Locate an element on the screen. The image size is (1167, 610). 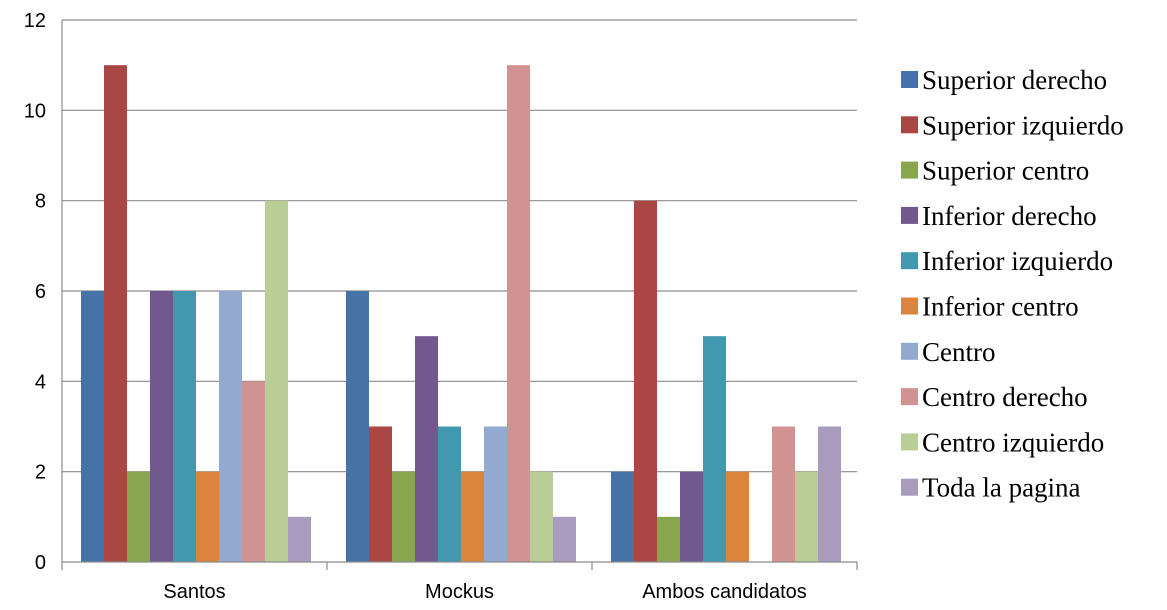
y-tick-label: 4 is located at coordinates (40, 382).